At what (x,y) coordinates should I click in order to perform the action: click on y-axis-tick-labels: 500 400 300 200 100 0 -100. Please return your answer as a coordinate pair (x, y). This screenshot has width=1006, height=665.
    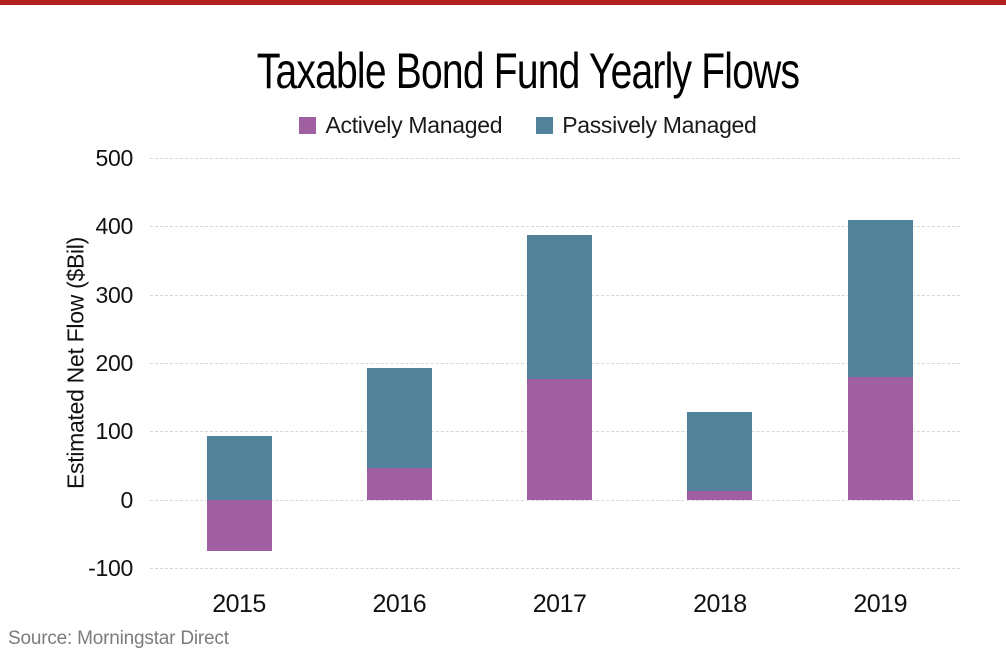
    Looking at the image, I should click on (87, 363).